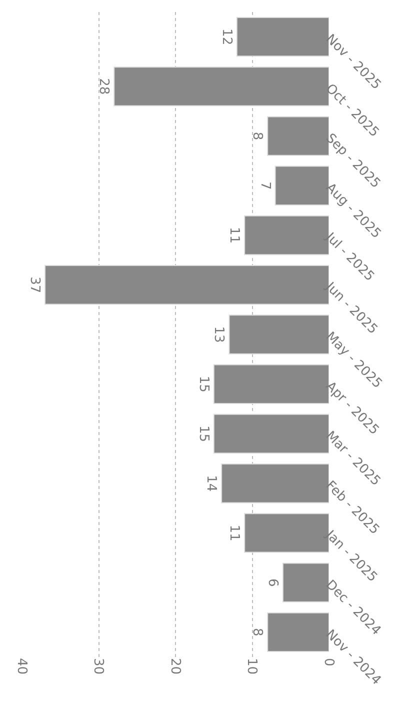 This screenshot has width=409, height=717. Describe the element at coordinates (211, 483) in the screenshot. I see `data-label: 14` at that location.